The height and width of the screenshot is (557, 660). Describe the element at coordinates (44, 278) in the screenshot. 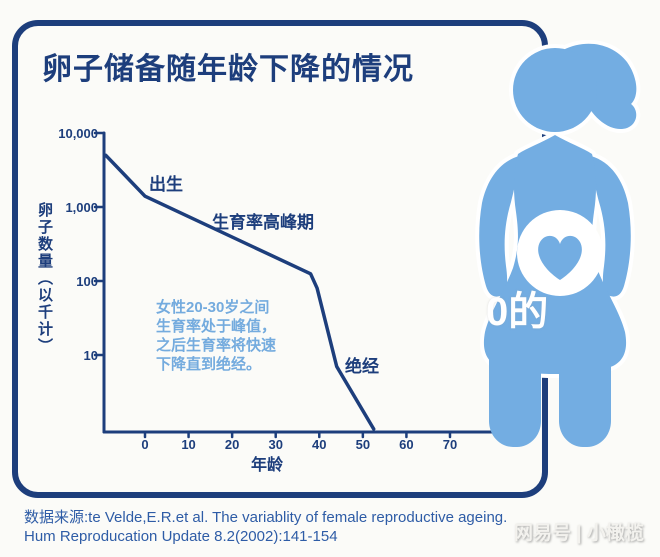

I see `y-axis-title: 卵子数量（以千计）` at that location.